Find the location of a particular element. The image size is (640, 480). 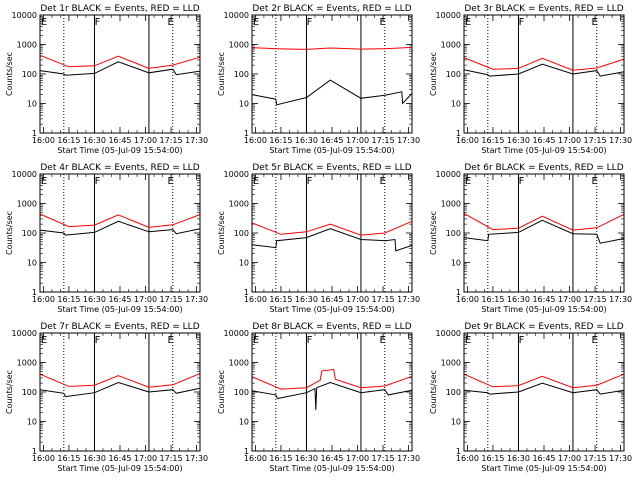

panel-title: Det 8r BLACK = Events, RED = LLD is located at coordinates (331, 327).